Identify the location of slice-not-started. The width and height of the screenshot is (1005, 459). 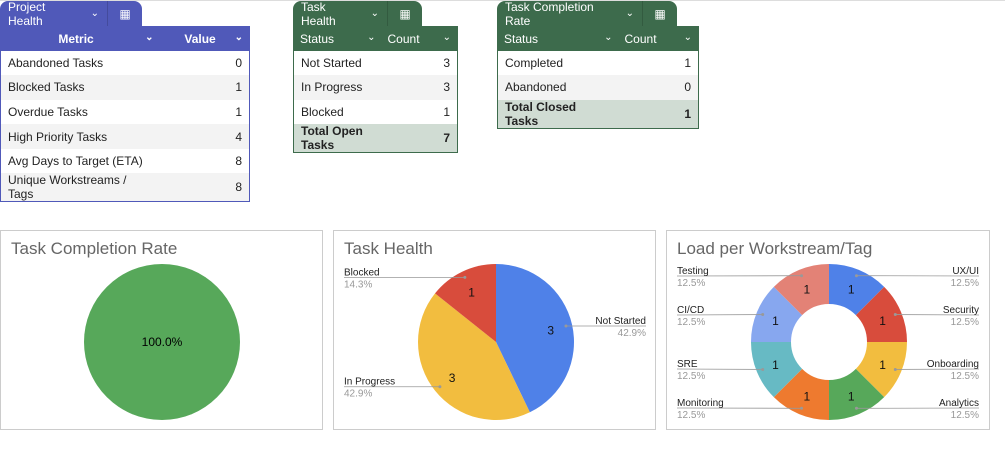
(535, 338).